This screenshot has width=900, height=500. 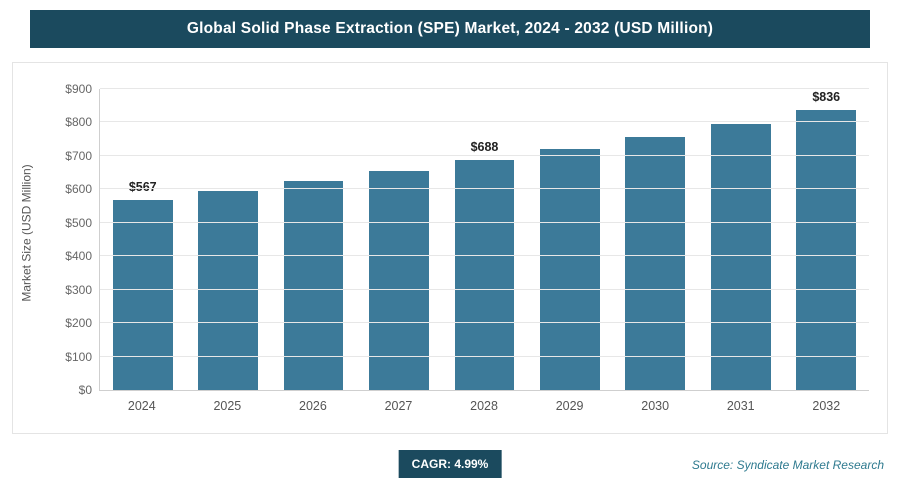 I want to click on y-axis-title: Market Size (USD Million), so click(x=27, y=233).